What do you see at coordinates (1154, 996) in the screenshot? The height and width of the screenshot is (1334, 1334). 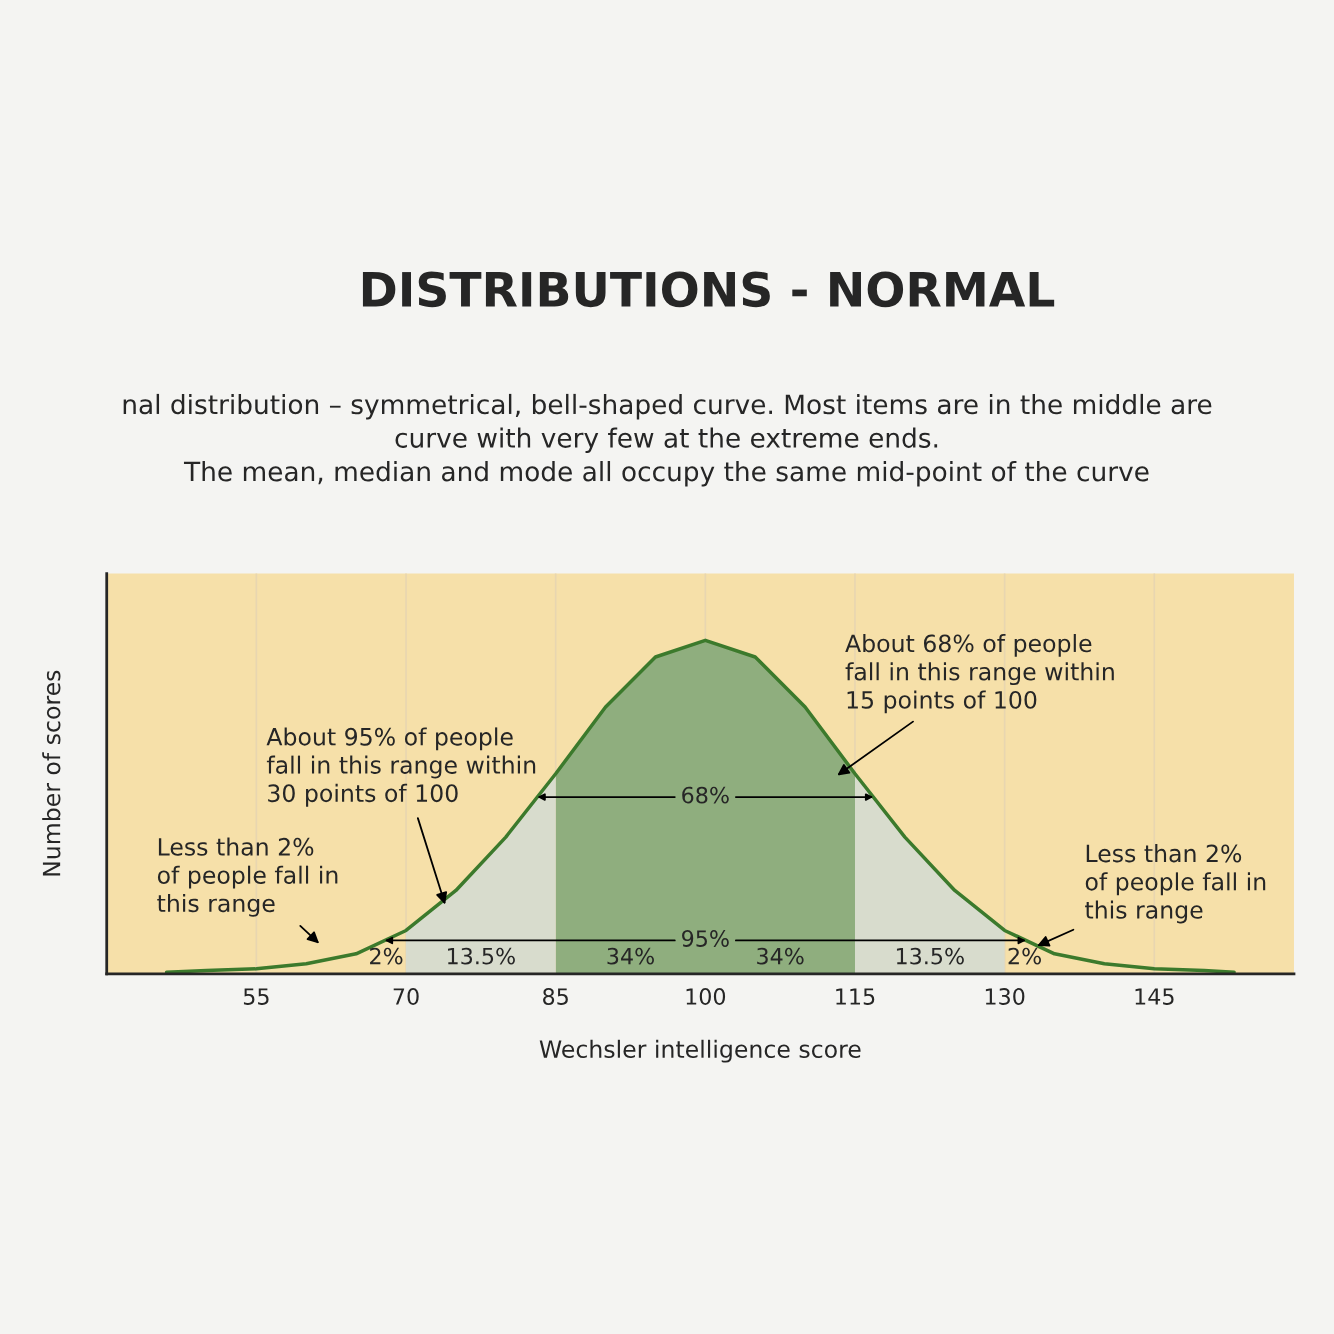 I see `x-tick-label: 145` at bounding box center [1154, 996].